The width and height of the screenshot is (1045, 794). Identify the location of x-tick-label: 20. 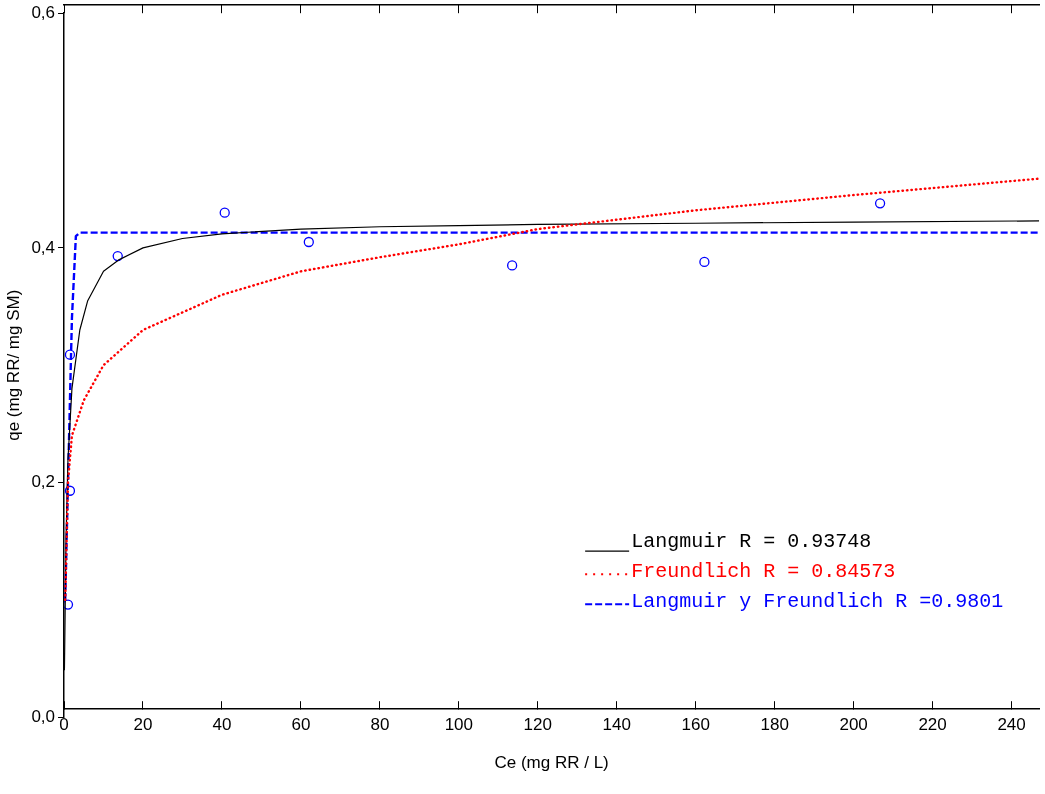
(143, 725).